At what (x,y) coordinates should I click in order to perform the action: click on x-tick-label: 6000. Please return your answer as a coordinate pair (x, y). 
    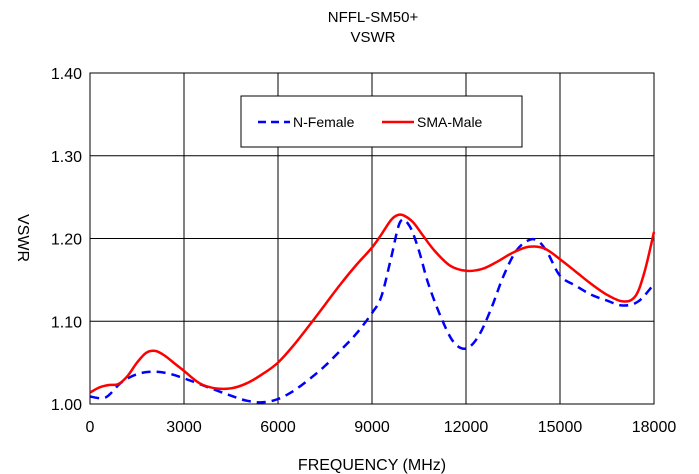
    Looking at the image, I should click on (278, 427).